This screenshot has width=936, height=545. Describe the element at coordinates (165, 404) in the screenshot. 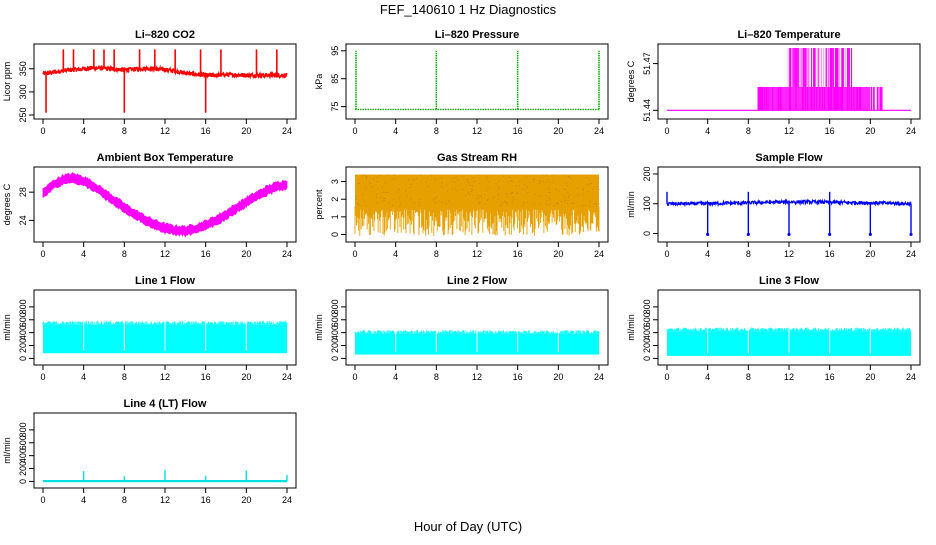

I see `panel-title: Line 4 (LT) Flow` at that location.